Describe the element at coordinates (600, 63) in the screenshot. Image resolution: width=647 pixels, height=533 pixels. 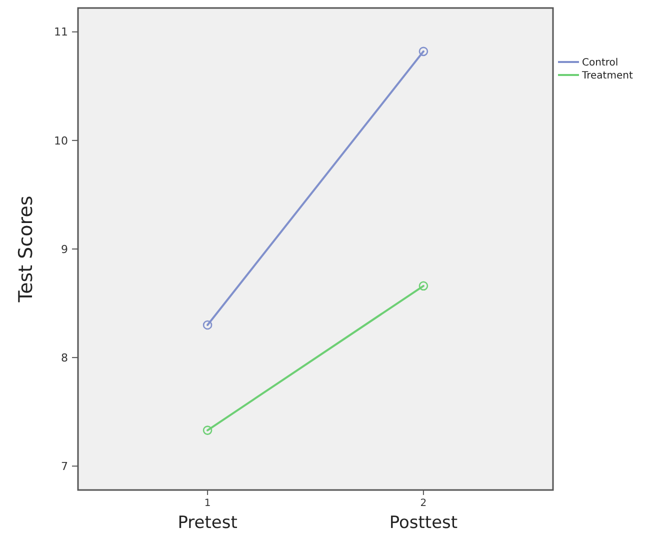
I see `legend-label: Control` at that location.